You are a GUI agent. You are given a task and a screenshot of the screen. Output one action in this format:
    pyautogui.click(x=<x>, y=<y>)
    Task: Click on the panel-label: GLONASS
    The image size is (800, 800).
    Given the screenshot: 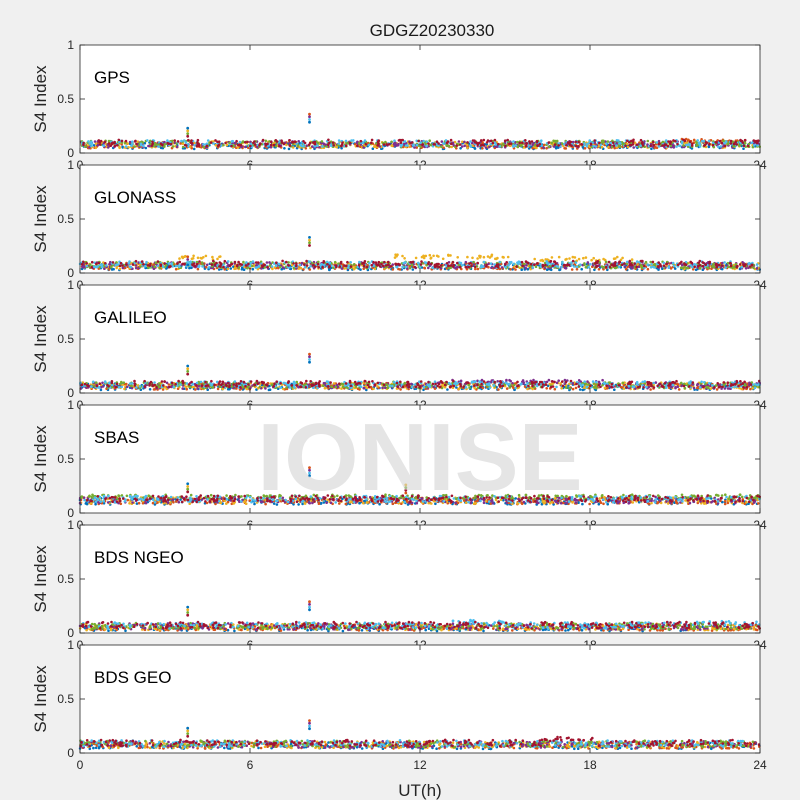 What is the action you would take?
    pyautogui.click(x=135, y=197)
    